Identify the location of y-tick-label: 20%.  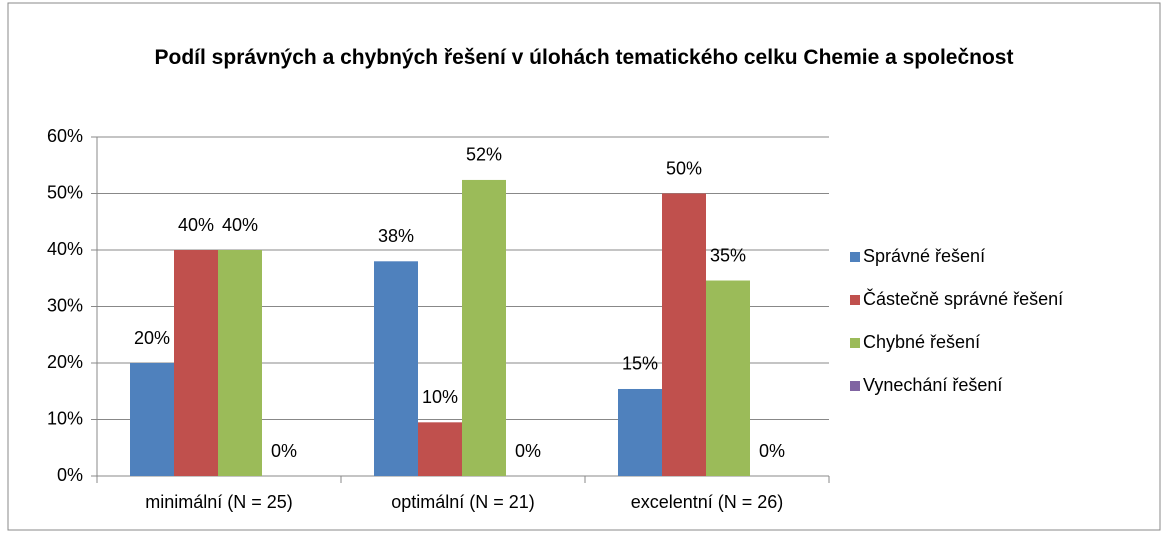
(65, 362).